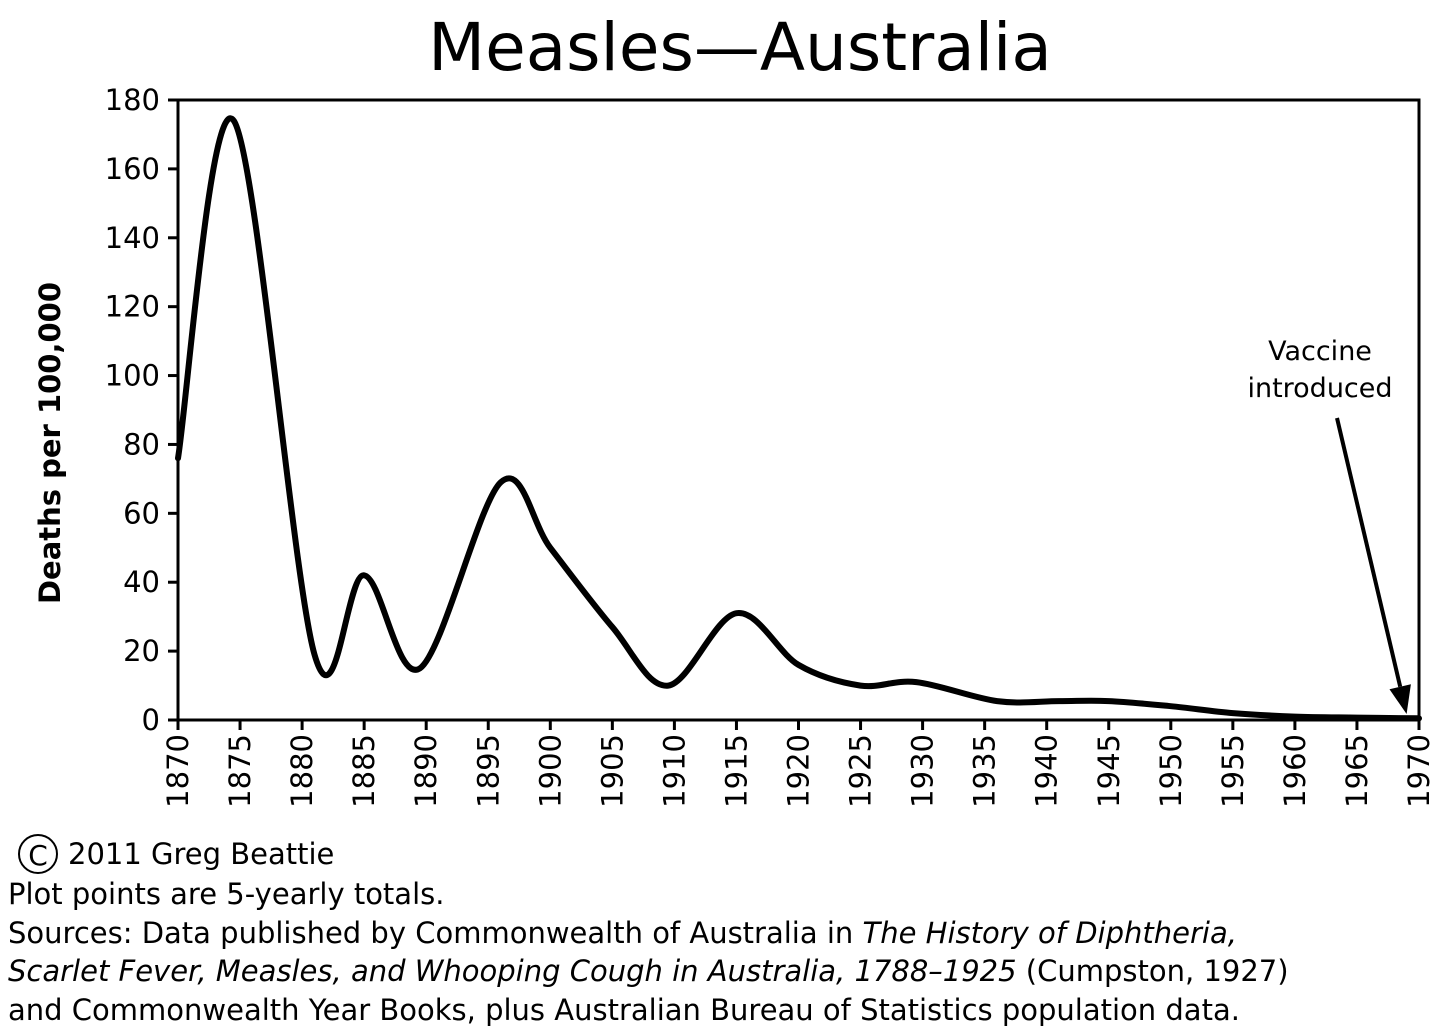 Image resolution: width=1456 pixels, height=1029 pixels. What do you see at coordinates (132, 307) in the screenshot?
I see `y-tick-label: 120` at bounding box center [132, 307].